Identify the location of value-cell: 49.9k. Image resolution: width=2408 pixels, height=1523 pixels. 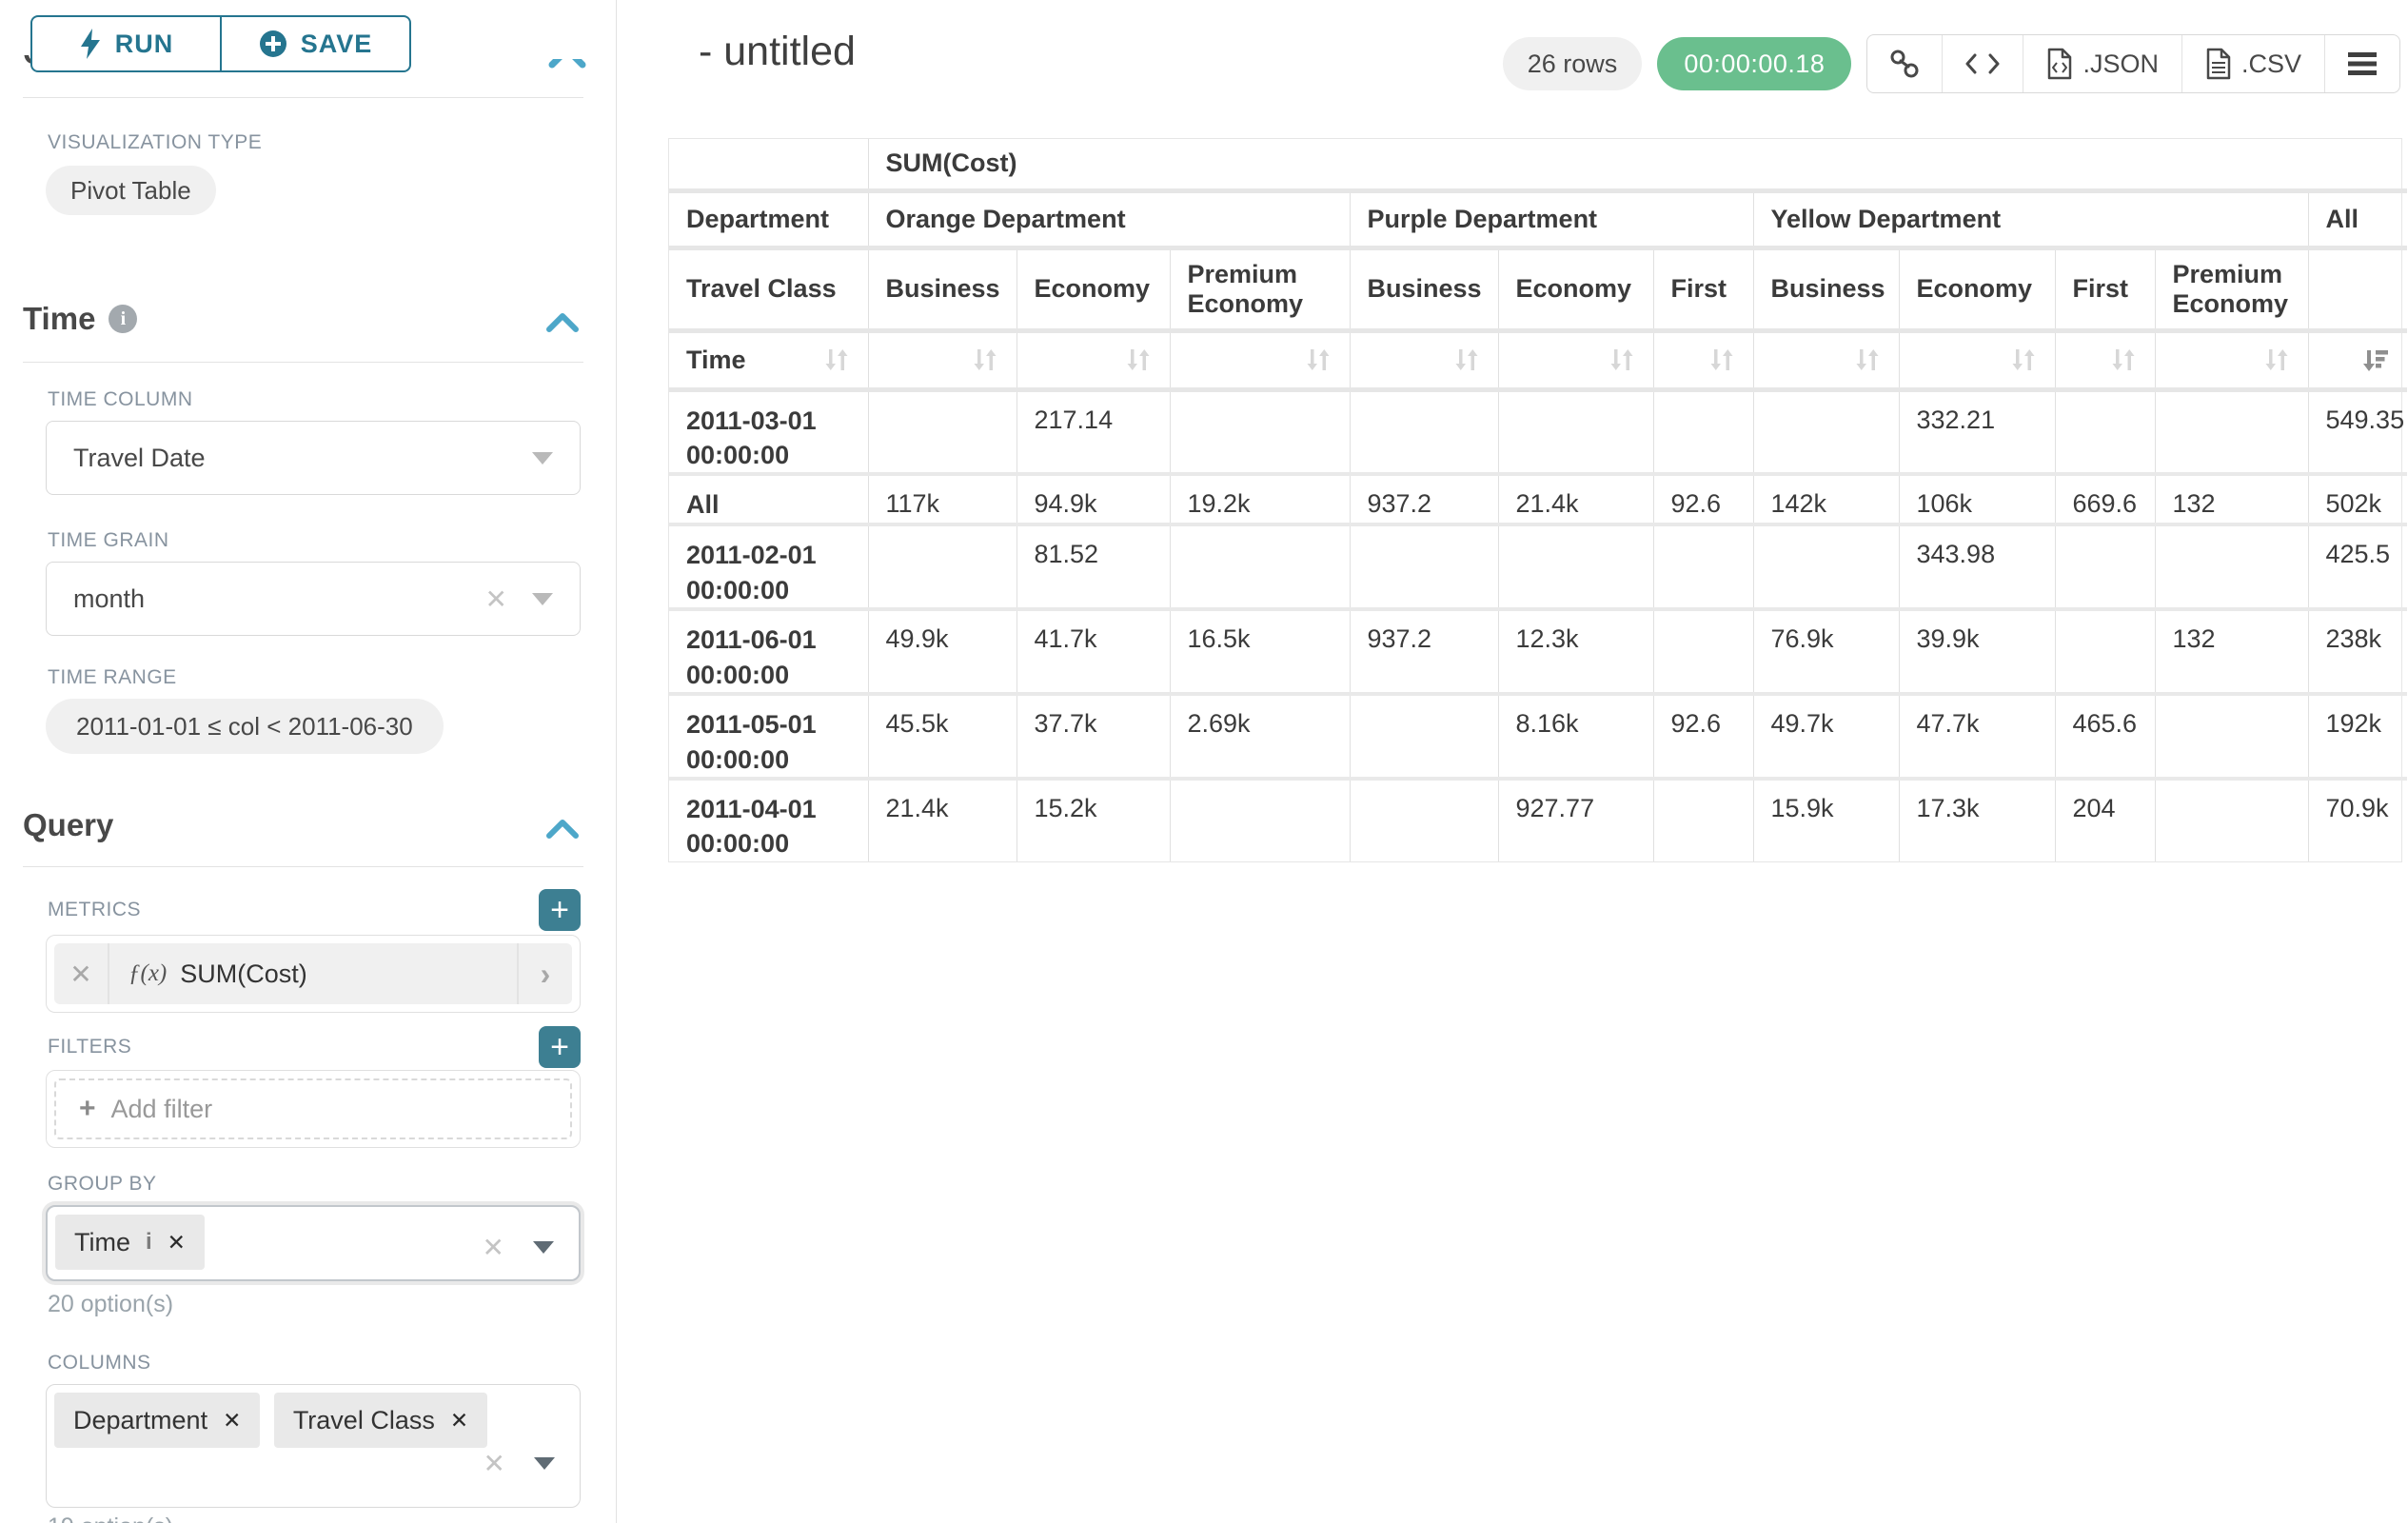
(942, 653).